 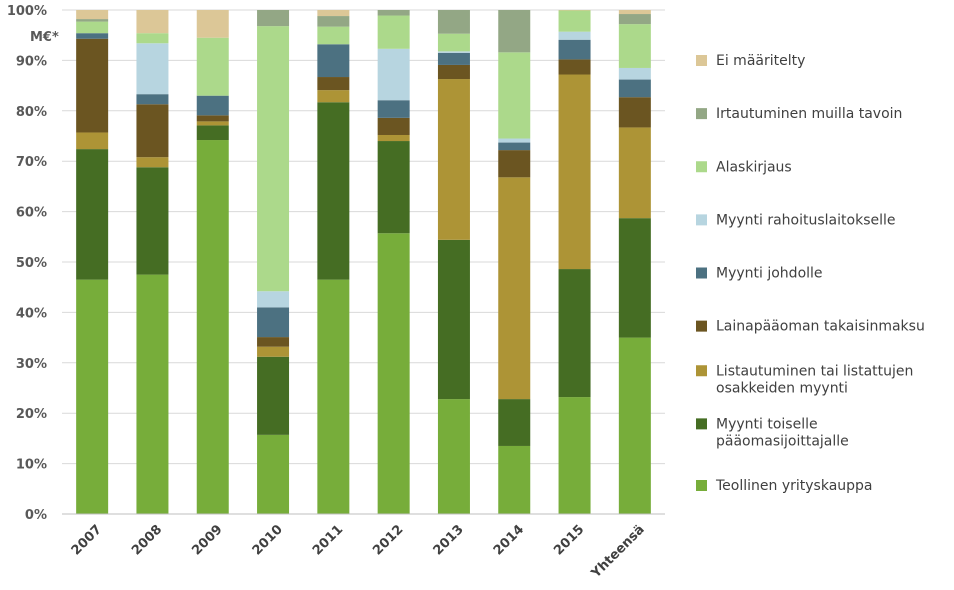 What do you see at coordinates (769, 274) in the screenshot?
I see `legend-label: Myynti johdolle` at bounding box center [769, 274].